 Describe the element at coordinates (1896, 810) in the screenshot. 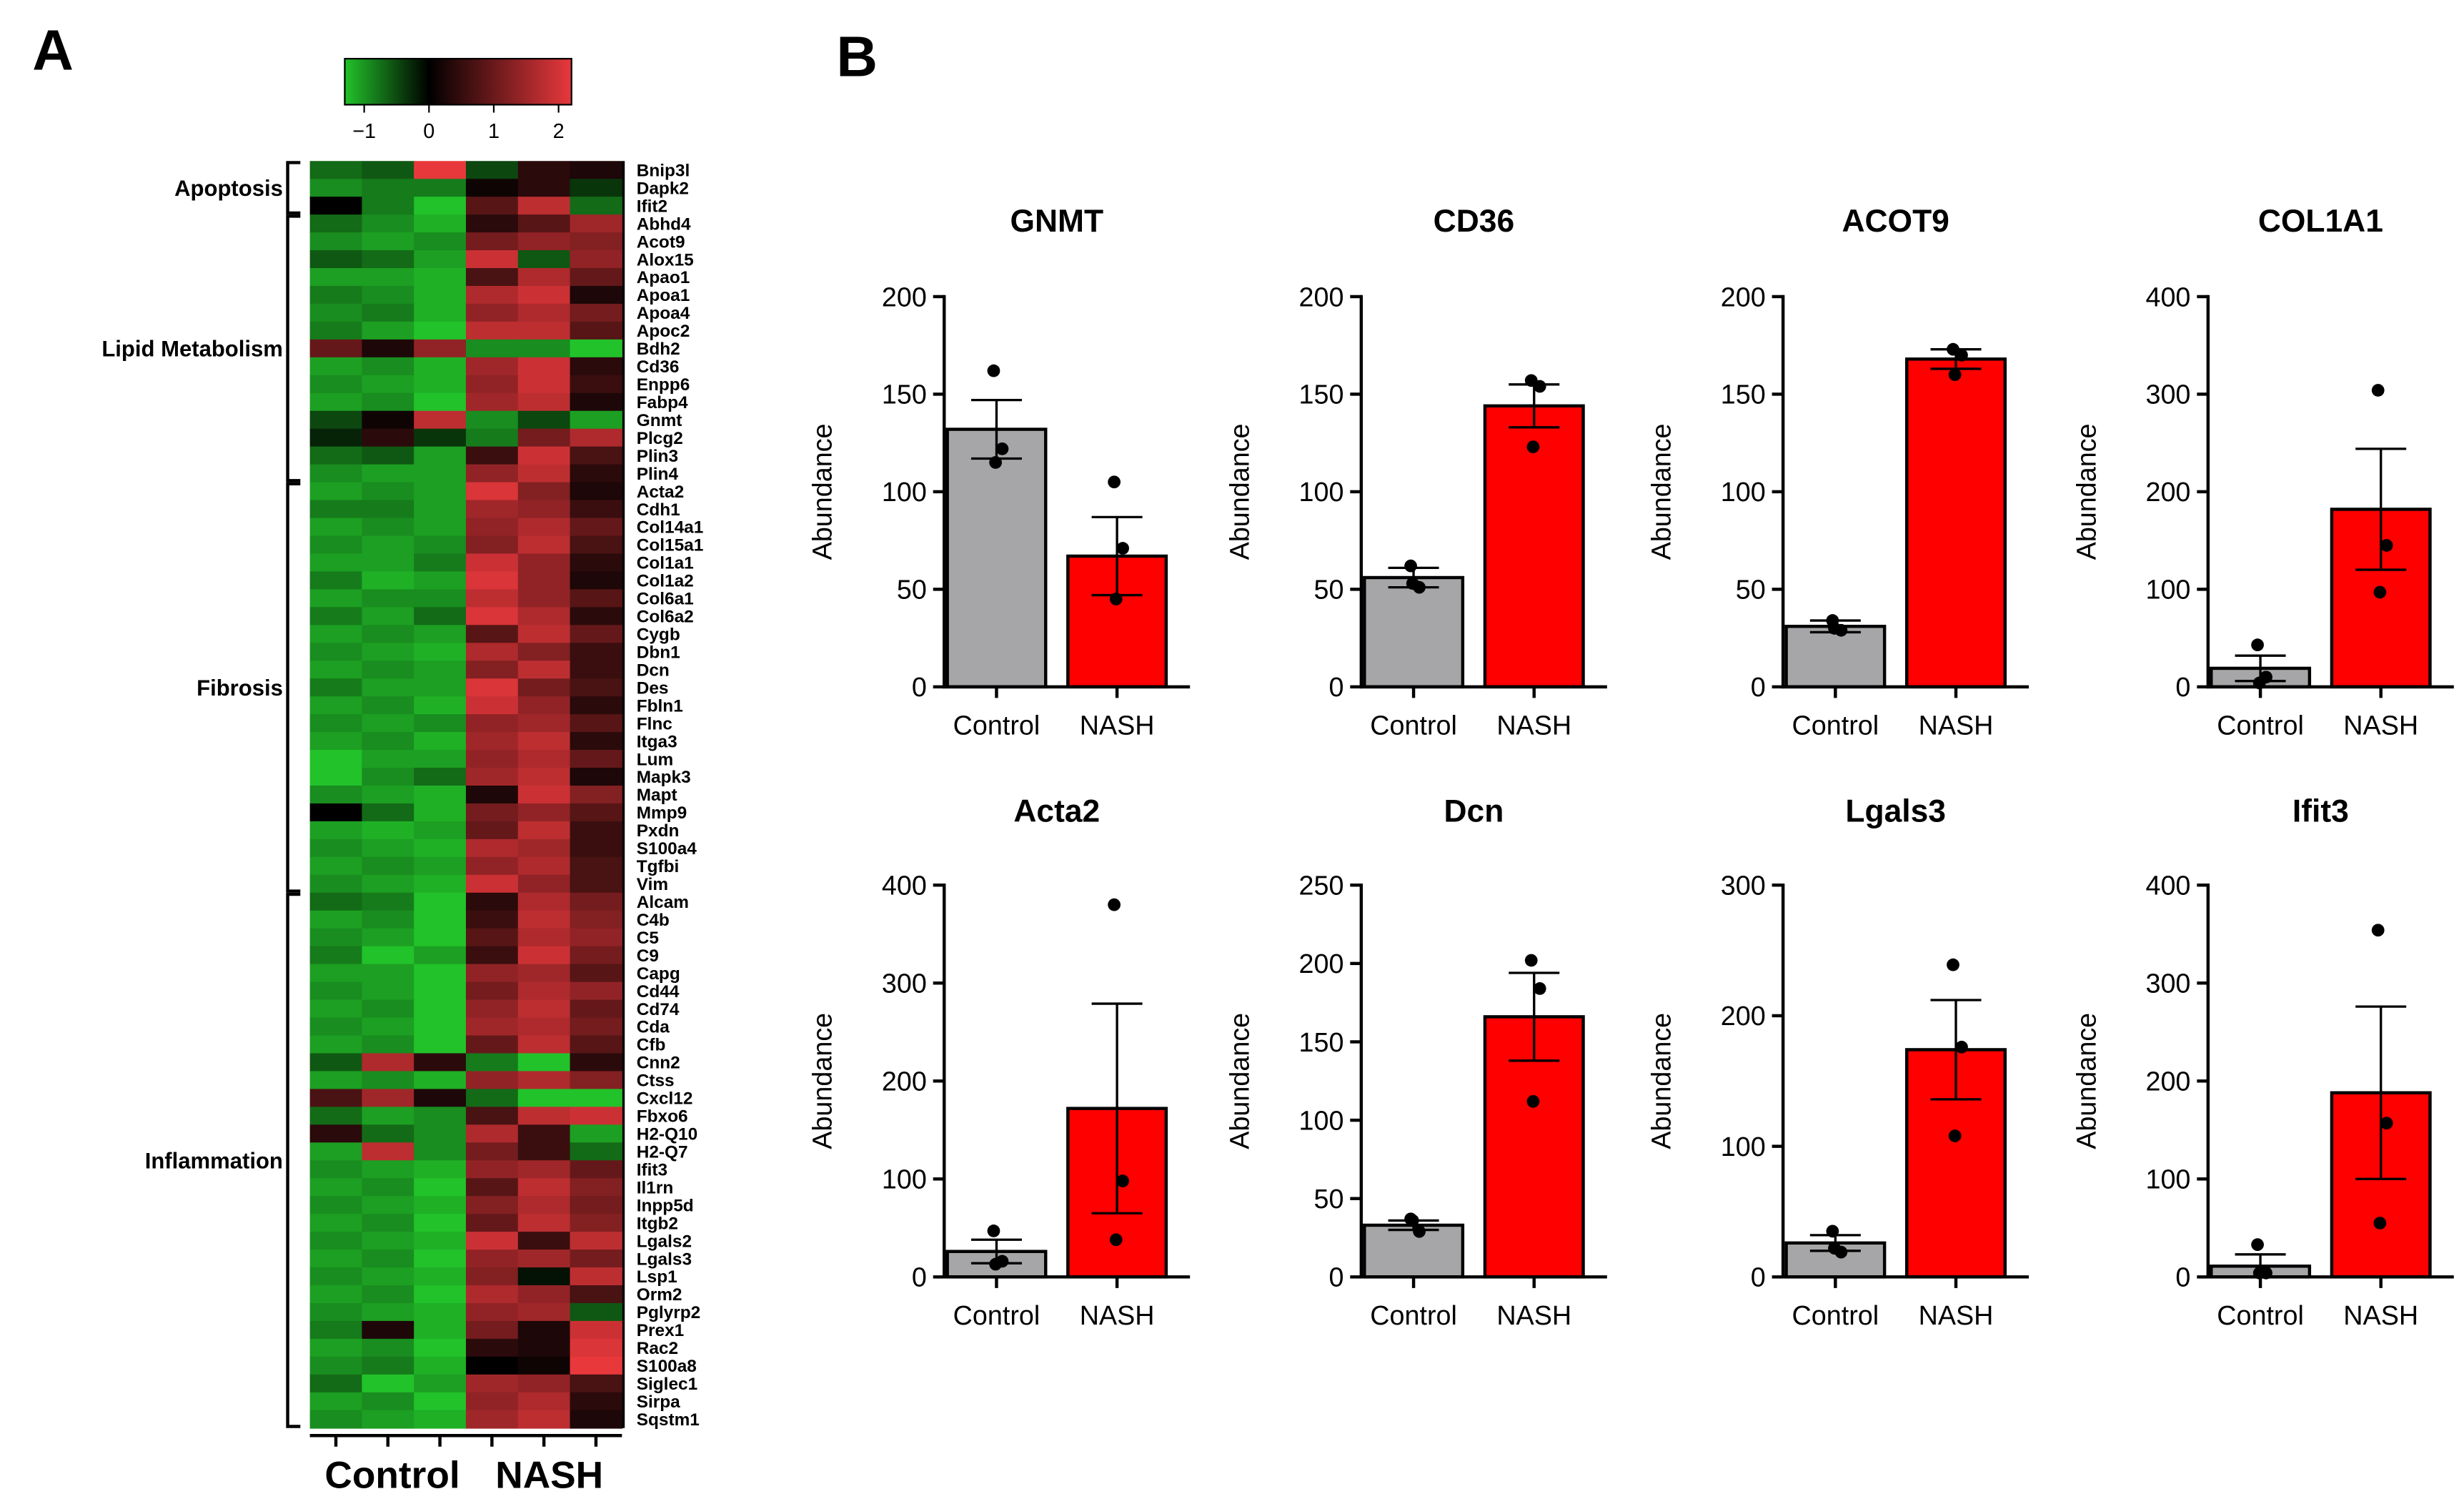

I see `chart-title: Lgals3` at that location.